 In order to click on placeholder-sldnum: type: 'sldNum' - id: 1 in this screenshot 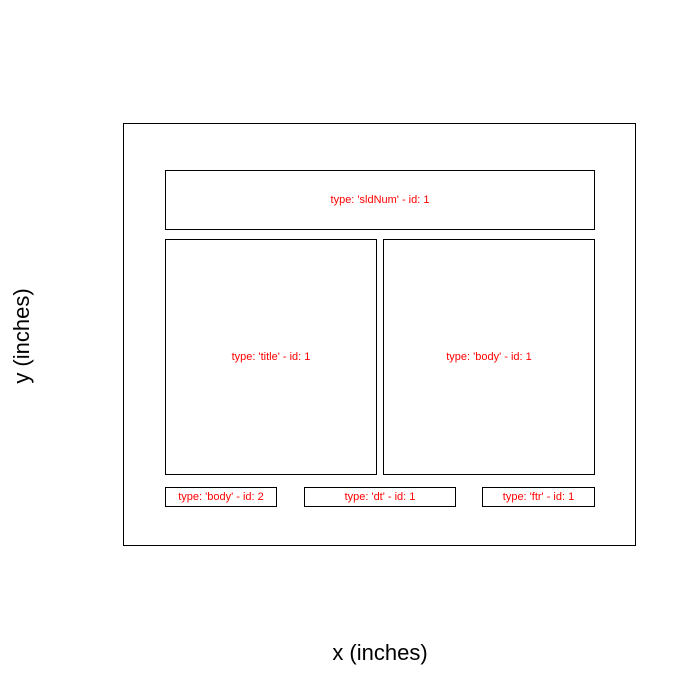, I will do `click(380, 200)`.